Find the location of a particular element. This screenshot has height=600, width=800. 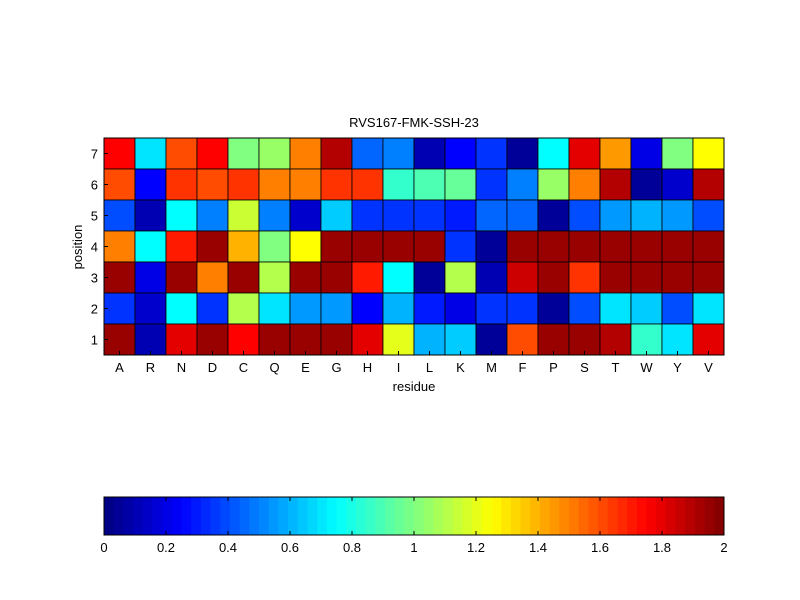

x-tick-label: T is located at coordinates (616, 367).